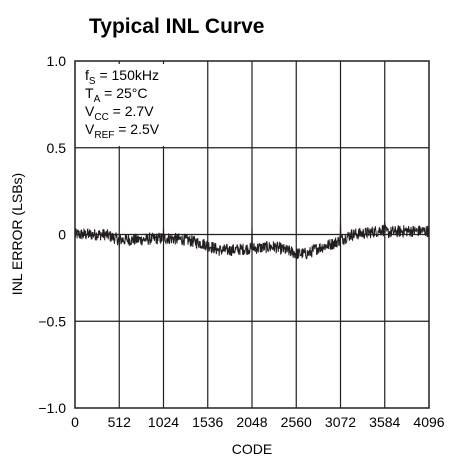 The width and height of the screenshot is (451, 462). What do you see at coordinates (428, 422) in the screenshot?
I see `x-tick-label: 4096` at bounding box center [428, 422].